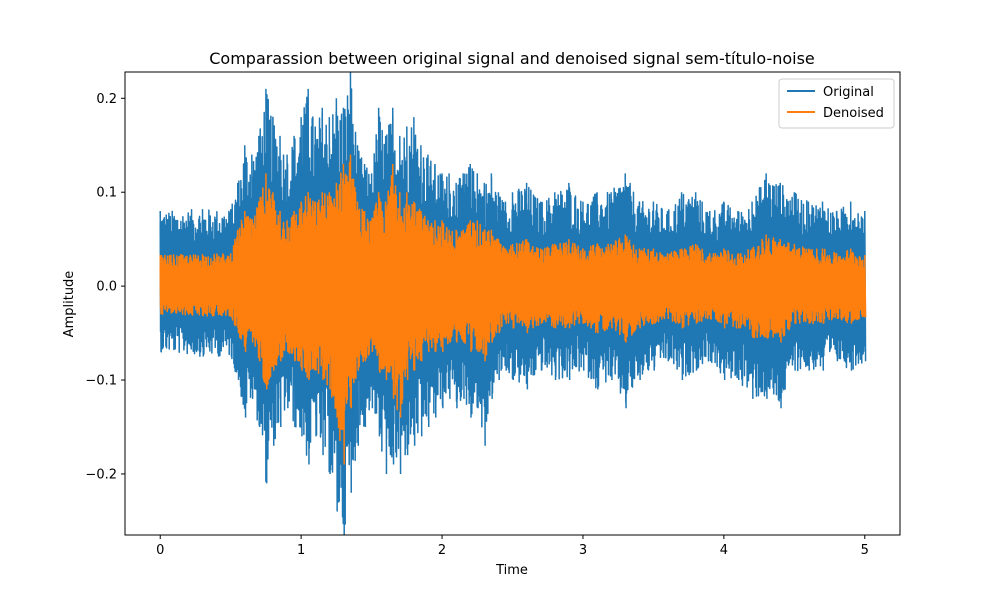 Image resolution: width=1000 pixels, height=604 pixels. What do you see at coordinates (106, 99) in the screenshot?
I see `y-tick-label: 0.2` at bounding box center [106, 99].